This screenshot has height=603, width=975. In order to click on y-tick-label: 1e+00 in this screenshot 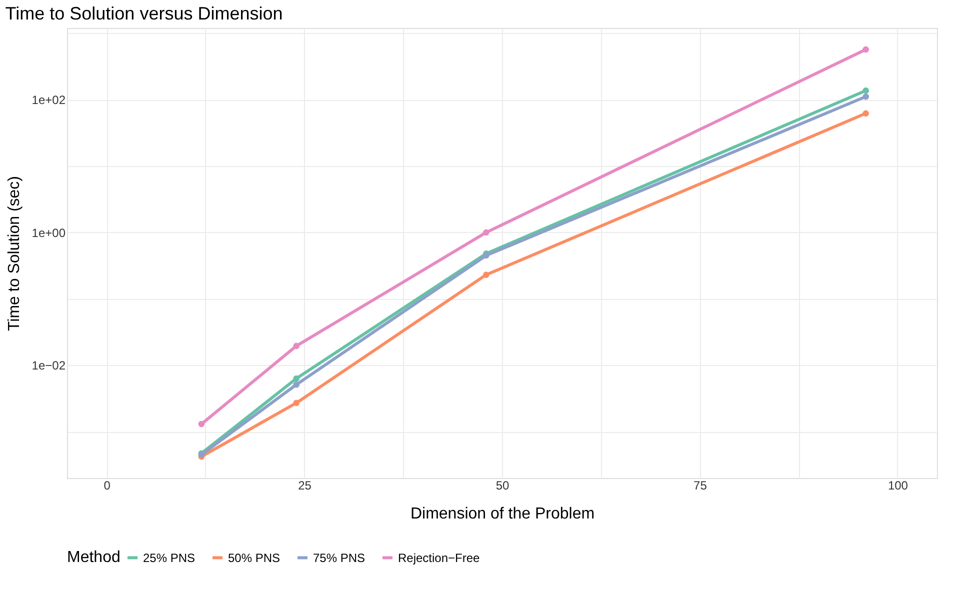, I will do `click(49, 233)`.